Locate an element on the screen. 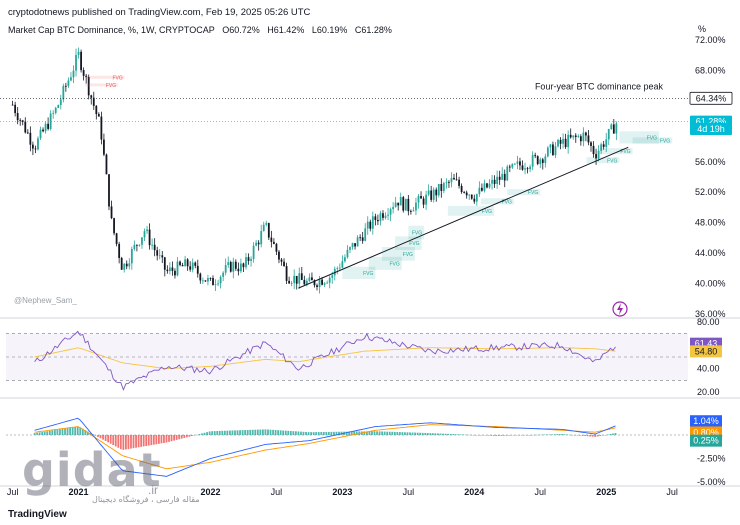 The width and height of the screenshot is (740, 525). price-badge-countdown is located at coordinates (711, 129).